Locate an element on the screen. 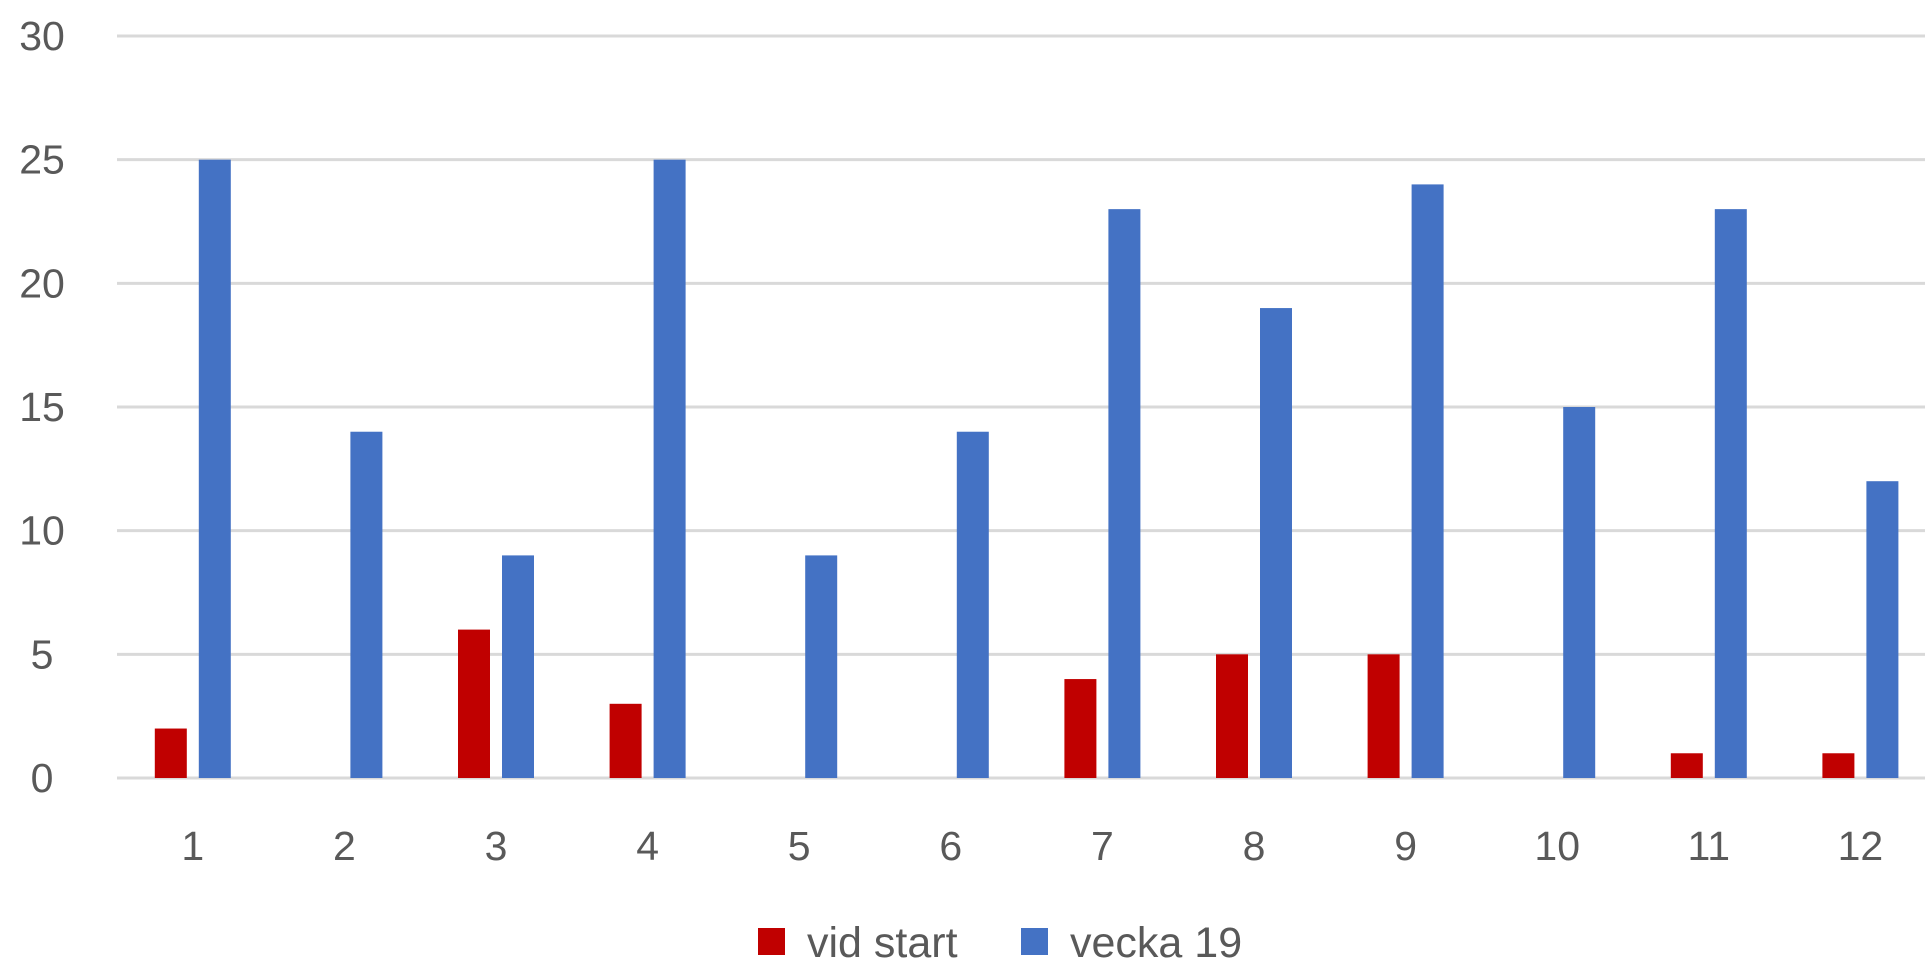 The width and height of the screenshot is (1925, 979). x-tick-label: 11 is located at coordinates (1709, 846).